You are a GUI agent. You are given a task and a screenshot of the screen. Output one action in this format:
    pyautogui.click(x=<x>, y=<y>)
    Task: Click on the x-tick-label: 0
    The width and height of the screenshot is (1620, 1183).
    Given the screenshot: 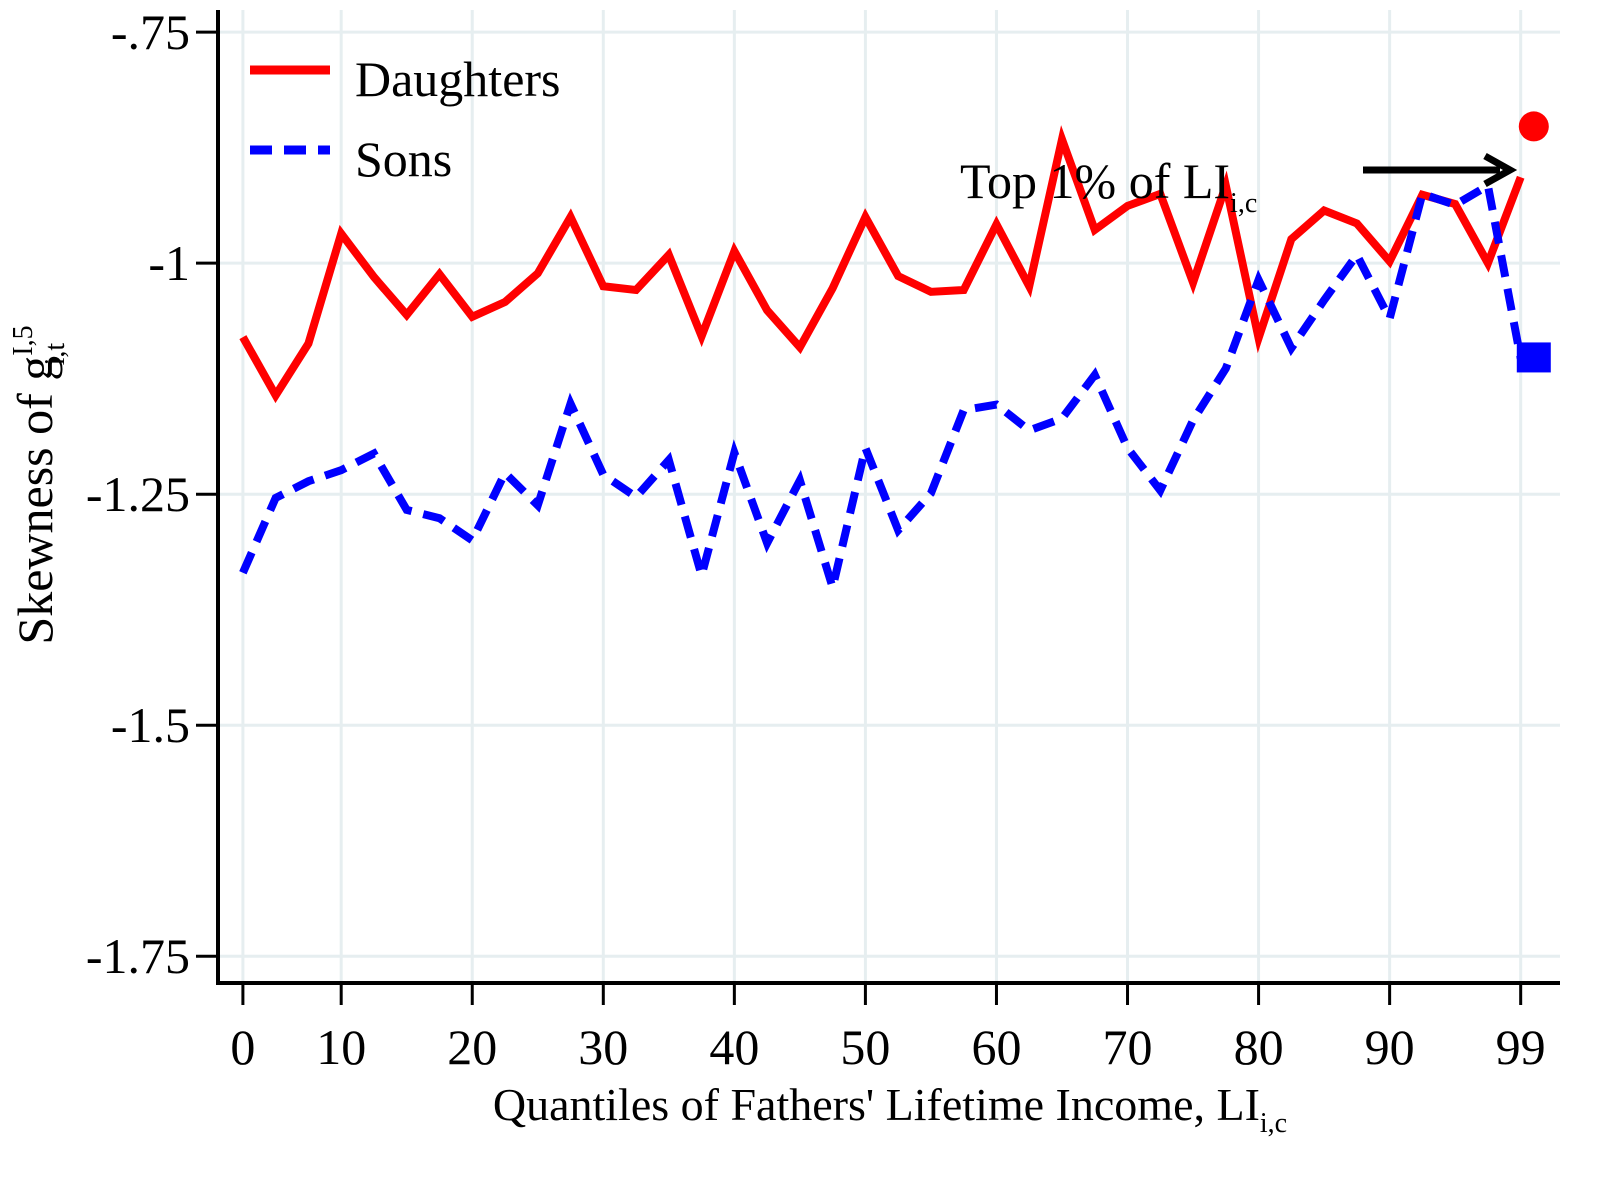 What is the action you would take?
    pyautogui.click(x=242, y=1047)
    